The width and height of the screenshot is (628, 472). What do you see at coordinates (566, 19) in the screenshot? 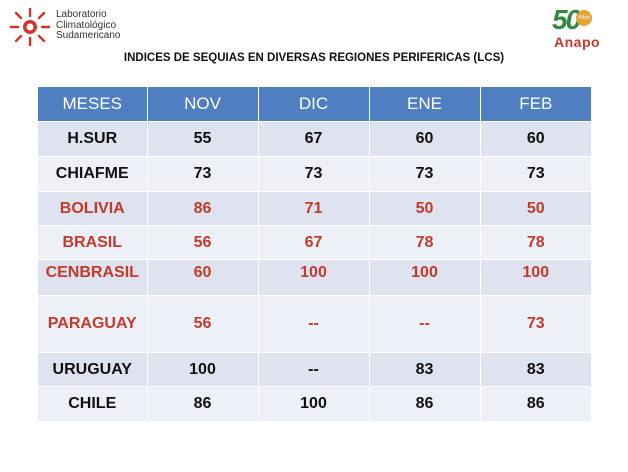
I see `anapo-fifty-text: 50` at bounding box center [566, 19].